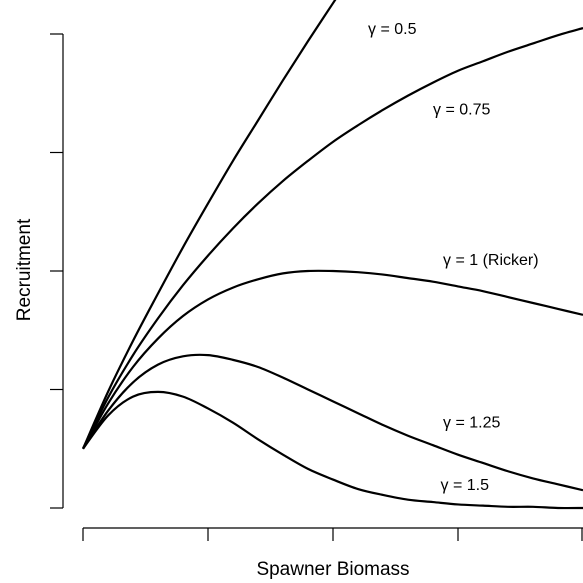 Image resolution: width=583 pixels, height=583 pixels. Describe the element at coordinates (471, 422) in the screenshot. I see `curve-label-3: γ = 1.25` at that location.